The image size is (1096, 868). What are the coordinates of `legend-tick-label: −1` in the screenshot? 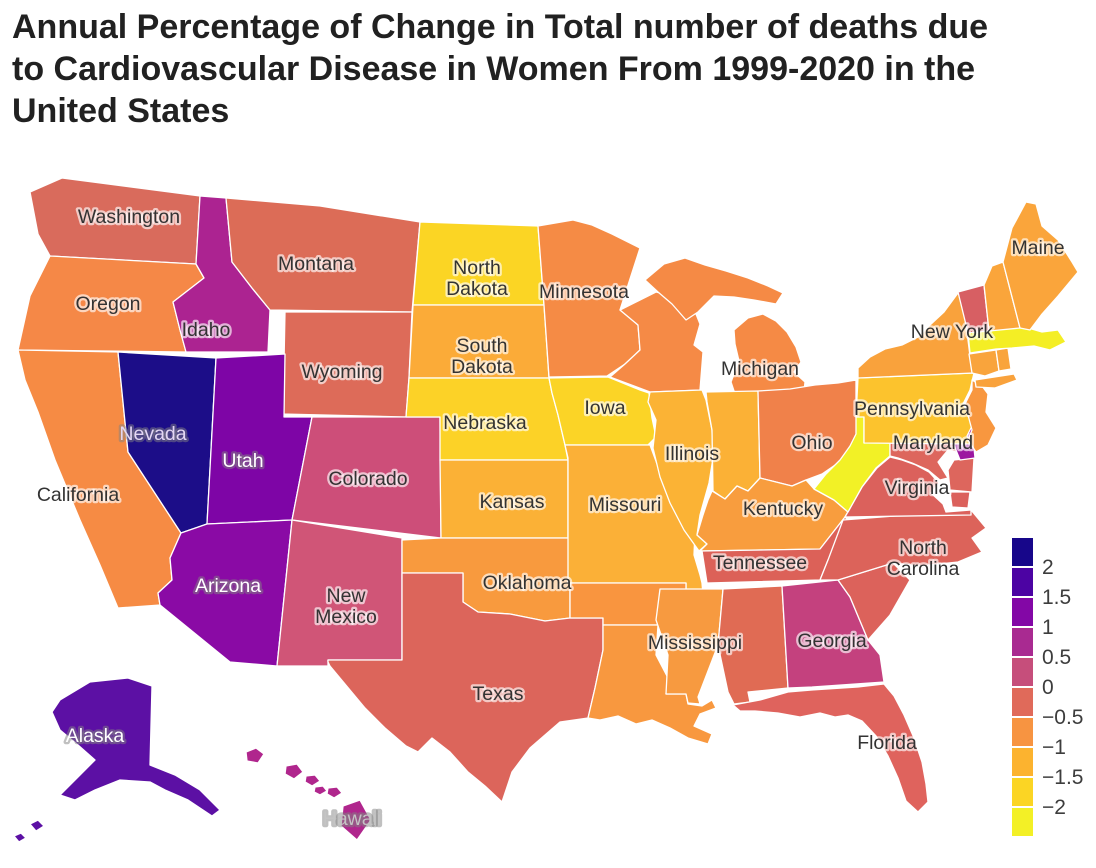 It's located at (1054, 747).